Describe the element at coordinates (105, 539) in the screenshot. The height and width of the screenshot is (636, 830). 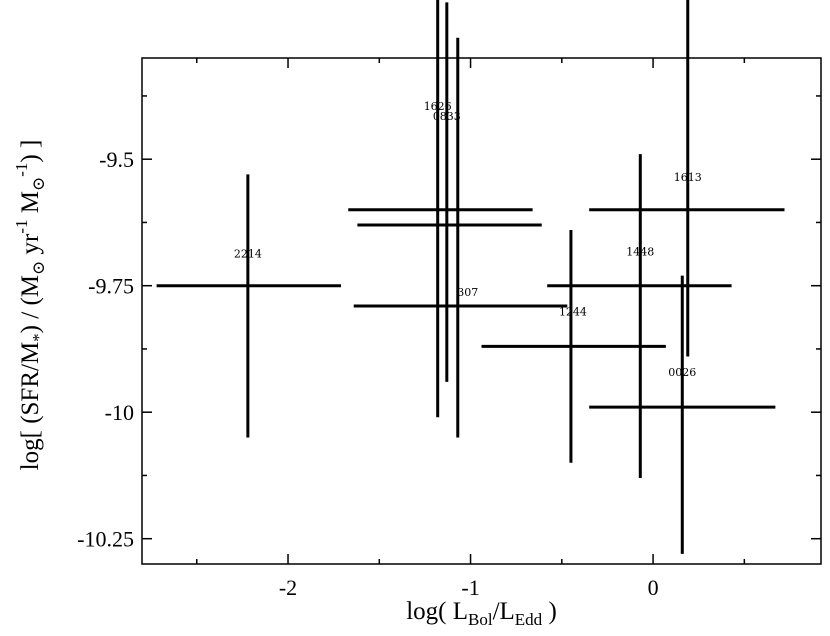
I see `y-tick-label: -10.25` at that location.